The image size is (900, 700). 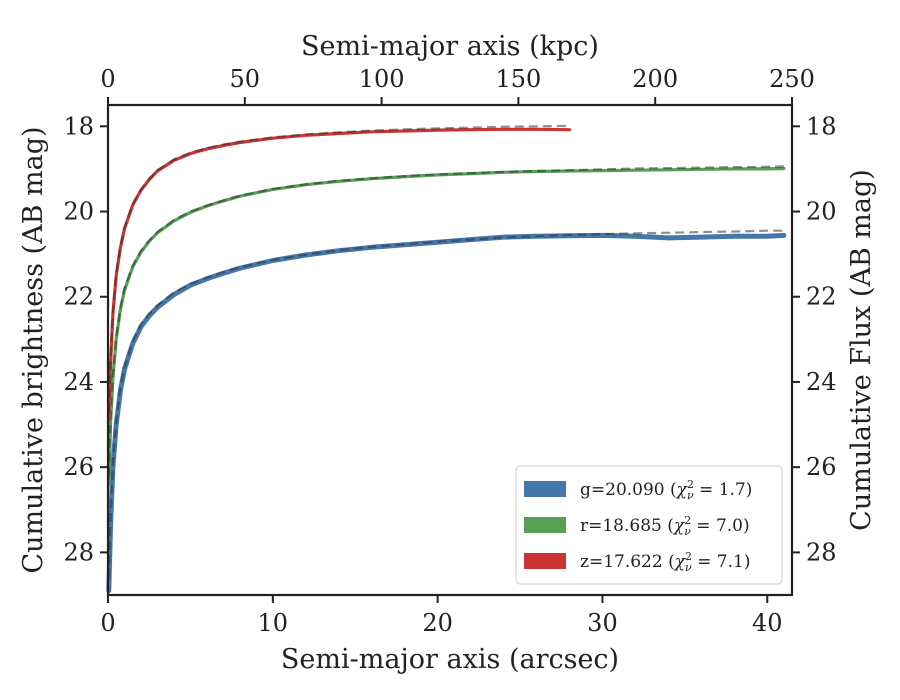 What do you see at coordinates (821, 212) in the screenshot?
I see `right-y-tick-label: 20` at bounding box center [821, 212].